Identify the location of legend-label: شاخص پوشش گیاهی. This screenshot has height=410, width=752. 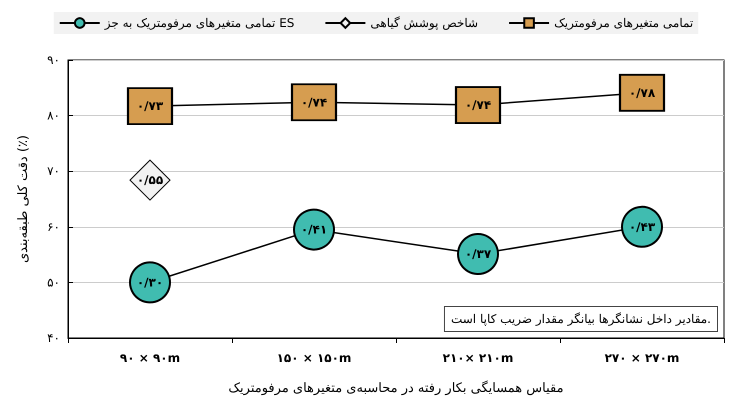
(424, 23).